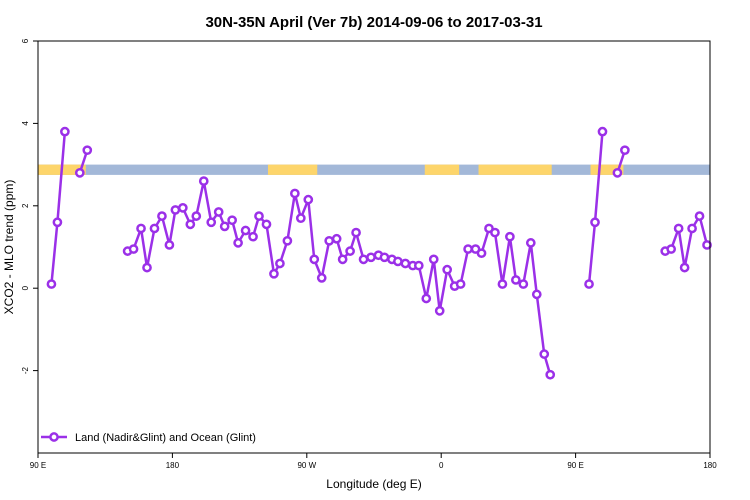 This screenshot has width=750, height=500. I want to click on y-axis: -2 0 2 4 6, so click(29, 206).